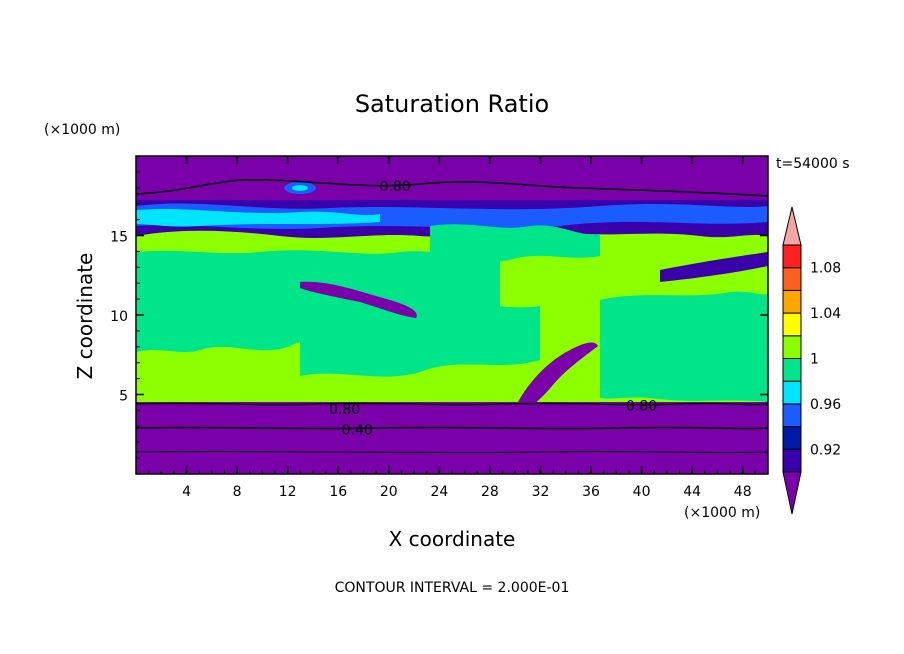  What do you see at coordinates (825, 269) in the screenshot?
I see `colorbar-tick-label: 1.08` at bounding box center [825, 269].